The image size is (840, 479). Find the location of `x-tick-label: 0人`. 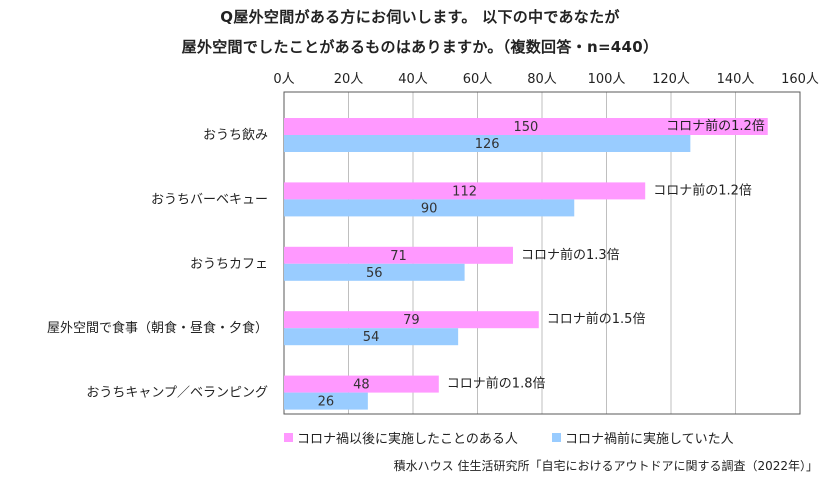

x-tick-label: 0人 is located at coordinates (283, 79).